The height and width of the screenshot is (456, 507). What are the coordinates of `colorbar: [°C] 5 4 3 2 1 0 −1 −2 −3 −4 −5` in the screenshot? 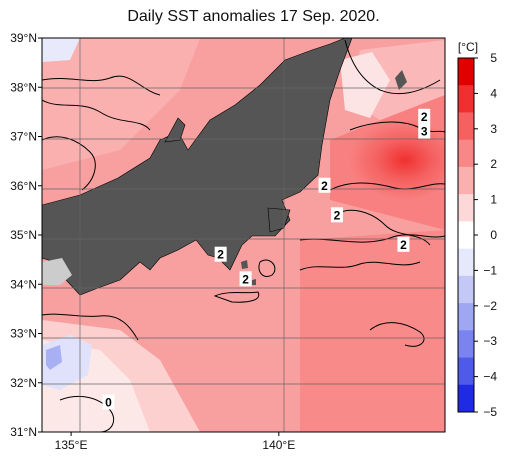 It's located at (477, 229).